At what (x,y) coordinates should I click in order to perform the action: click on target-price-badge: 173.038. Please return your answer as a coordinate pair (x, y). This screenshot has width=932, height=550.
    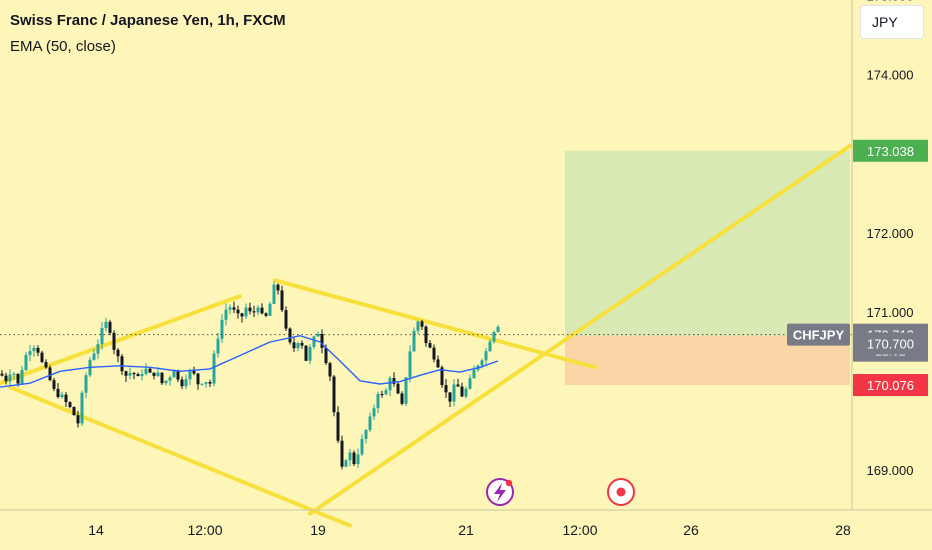
    Looking at the image, I should click on (890, 151).